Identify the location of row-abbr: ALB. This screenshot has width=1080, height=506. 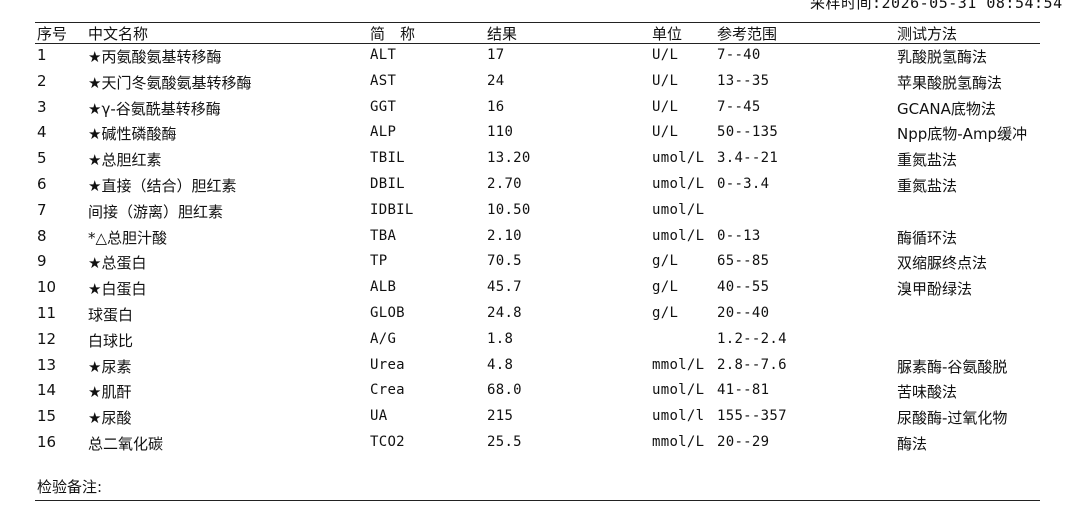
(383, 287).